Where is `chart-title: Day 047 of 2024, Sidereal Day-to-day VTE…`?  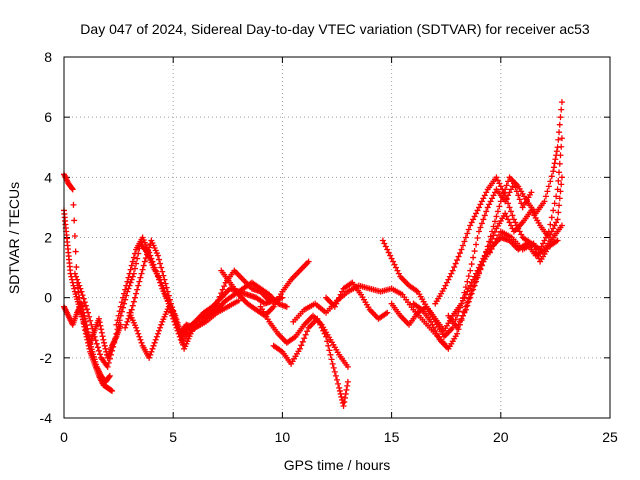
chart-title: Day 047 of 2024, Sidereal Day-to-day VTE… is located at coordinates (335, 29).